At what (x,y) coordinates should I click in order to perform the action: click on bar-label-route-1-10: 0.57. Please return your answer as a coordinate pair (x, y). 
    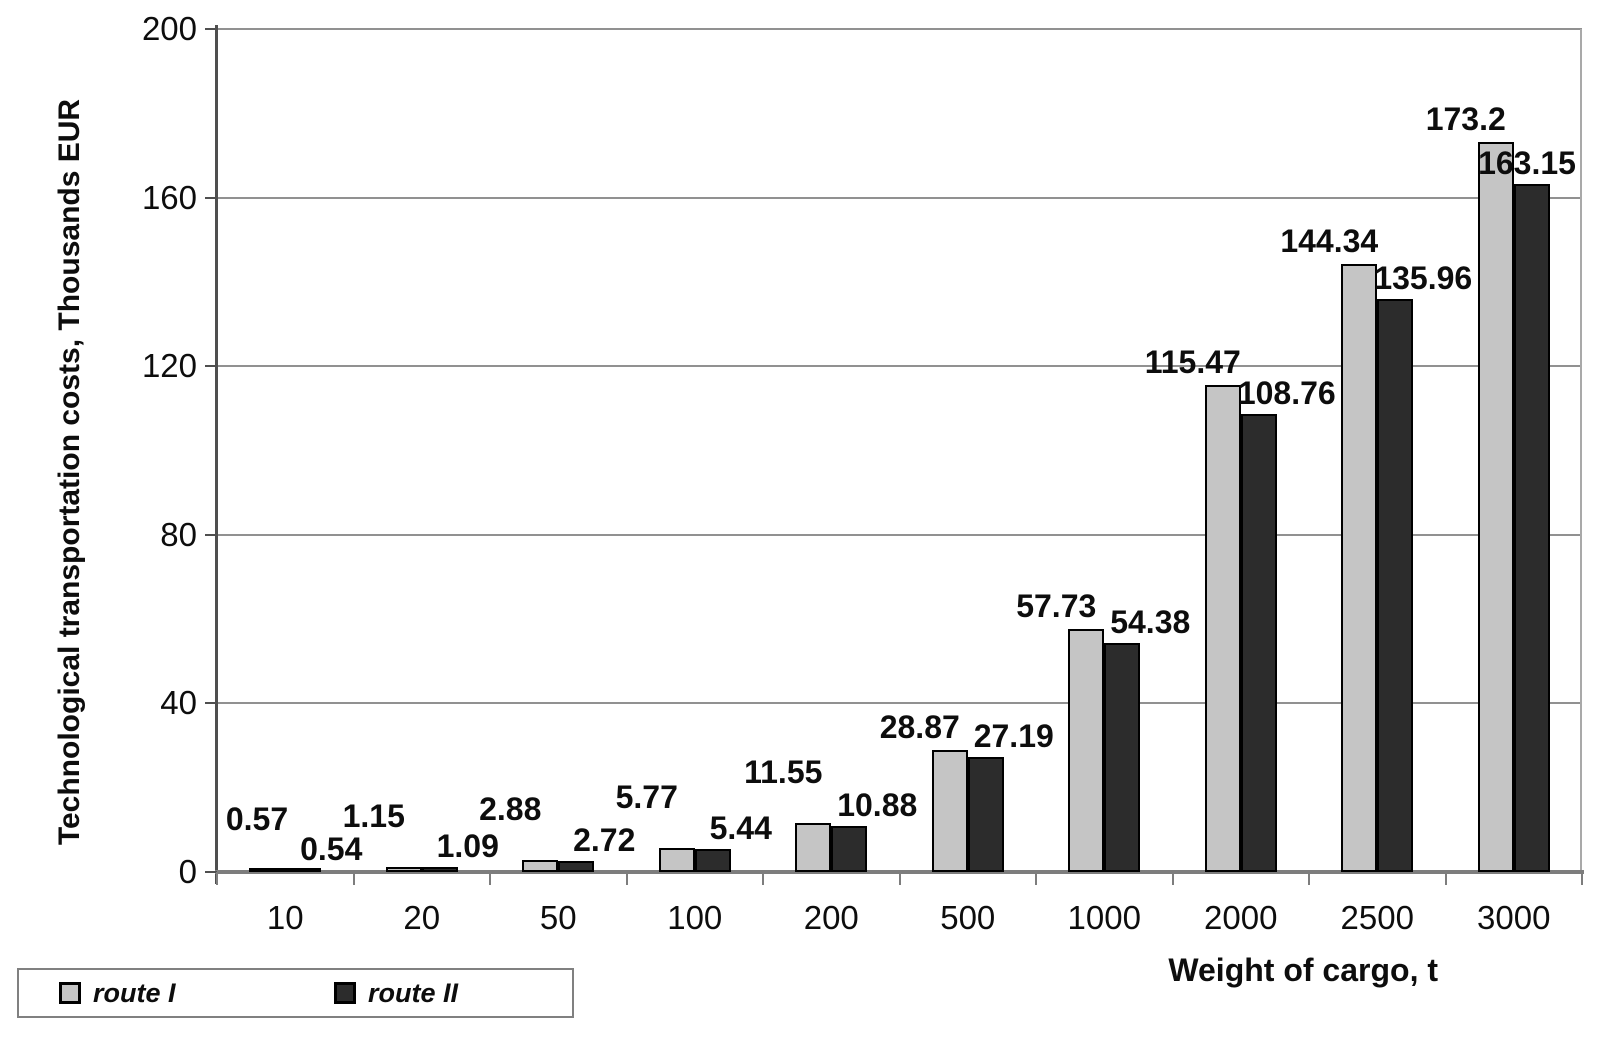
    Looking at the image, I should click on (257, 818).